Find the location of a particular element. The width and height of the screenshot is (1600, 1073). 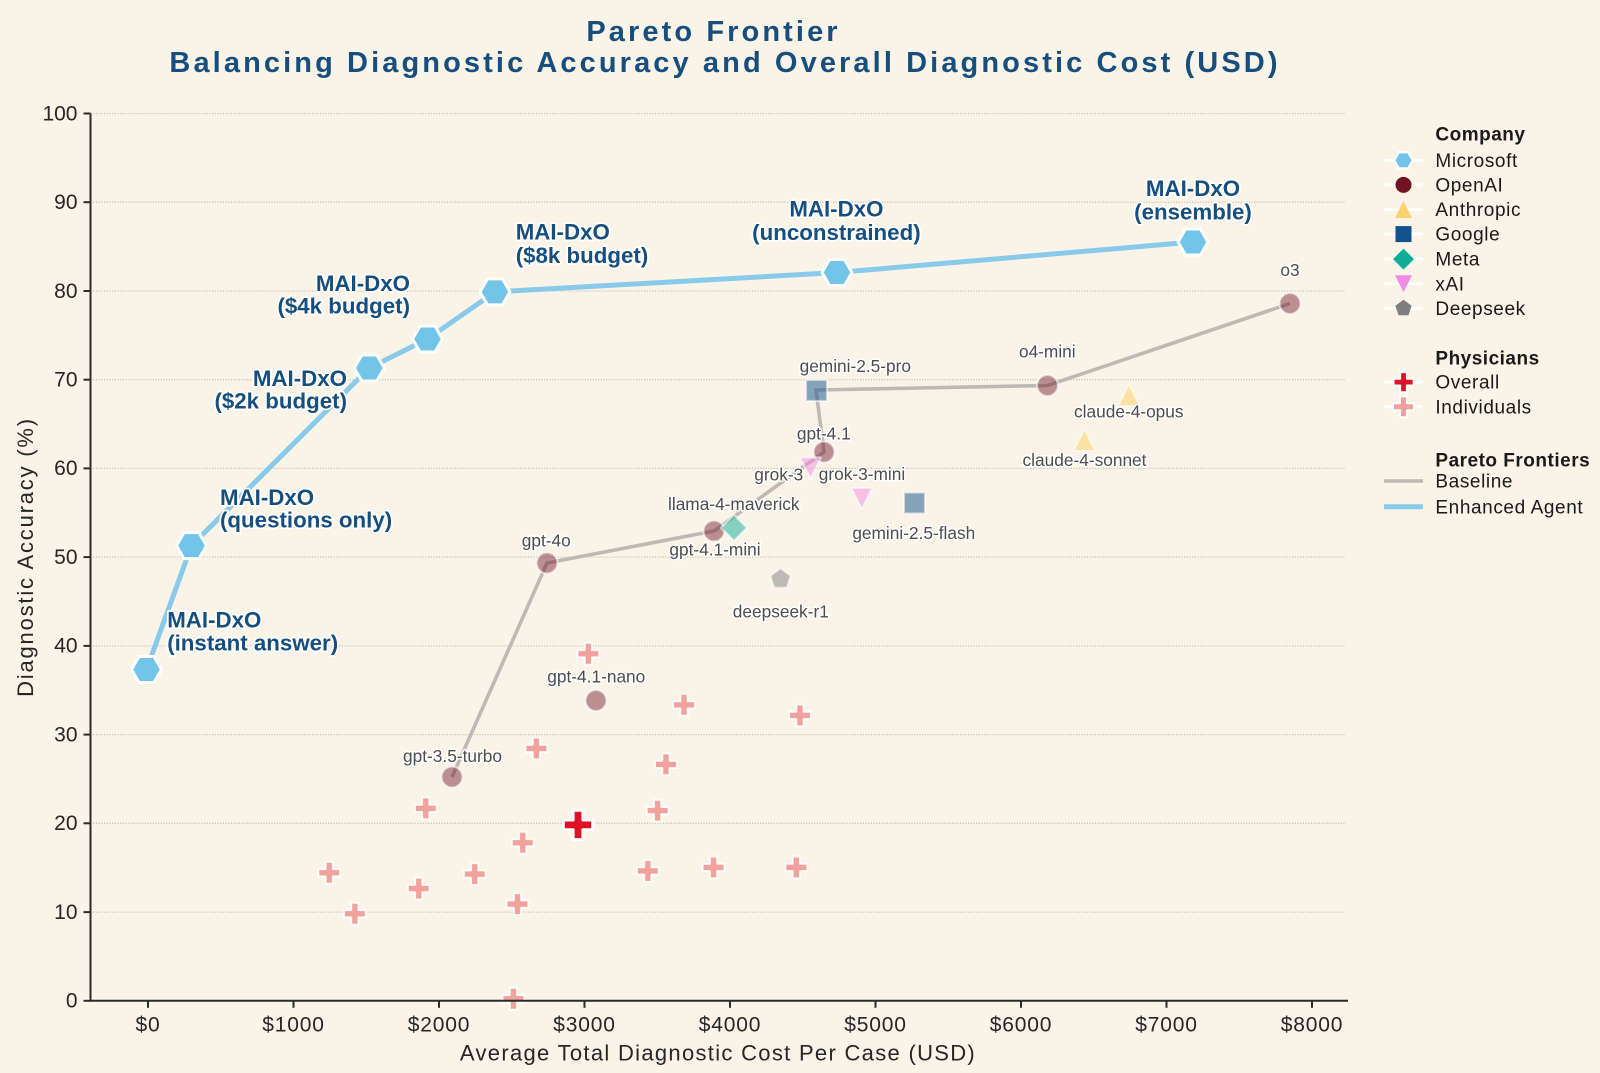

svg-text: Physicians is located at coordinates (1487, 359).